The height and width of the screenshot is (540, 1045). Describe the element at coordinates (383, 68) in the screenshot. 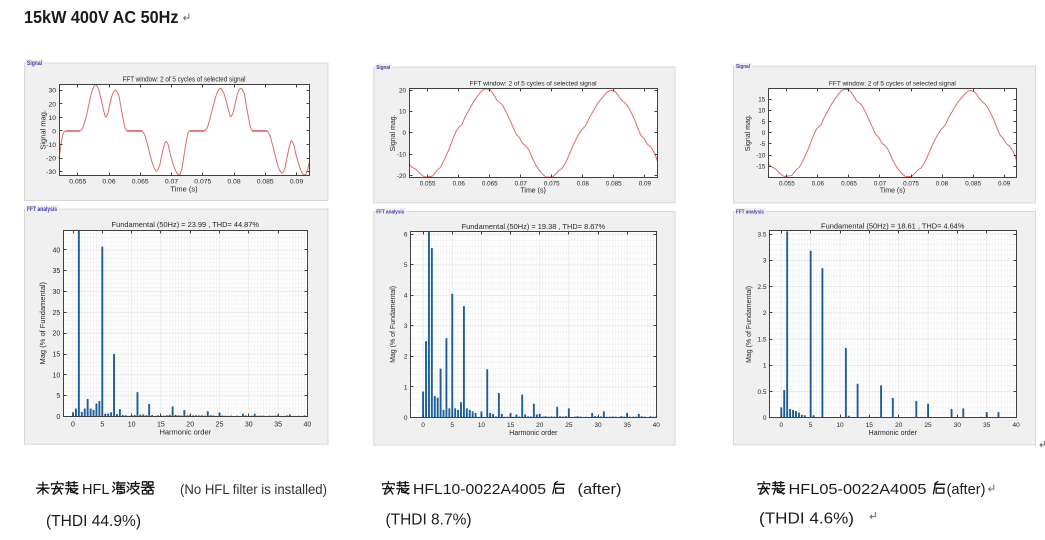

I see `svg-text: Signal` at that location.